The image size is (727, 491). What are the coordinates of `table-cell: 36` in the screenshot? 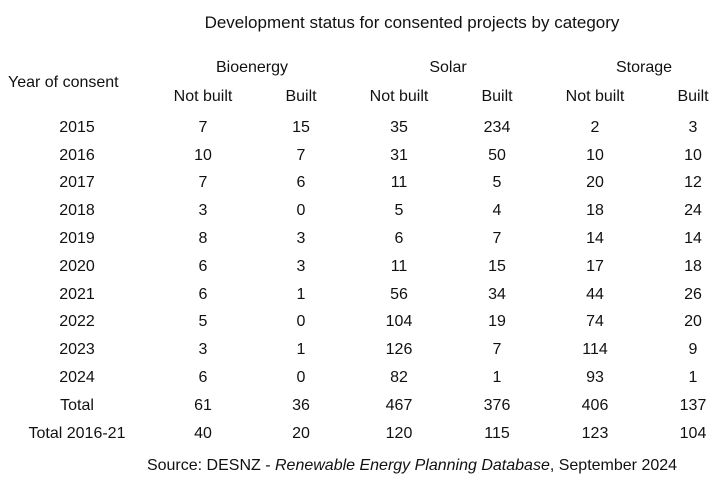 It's located at (301, 405).